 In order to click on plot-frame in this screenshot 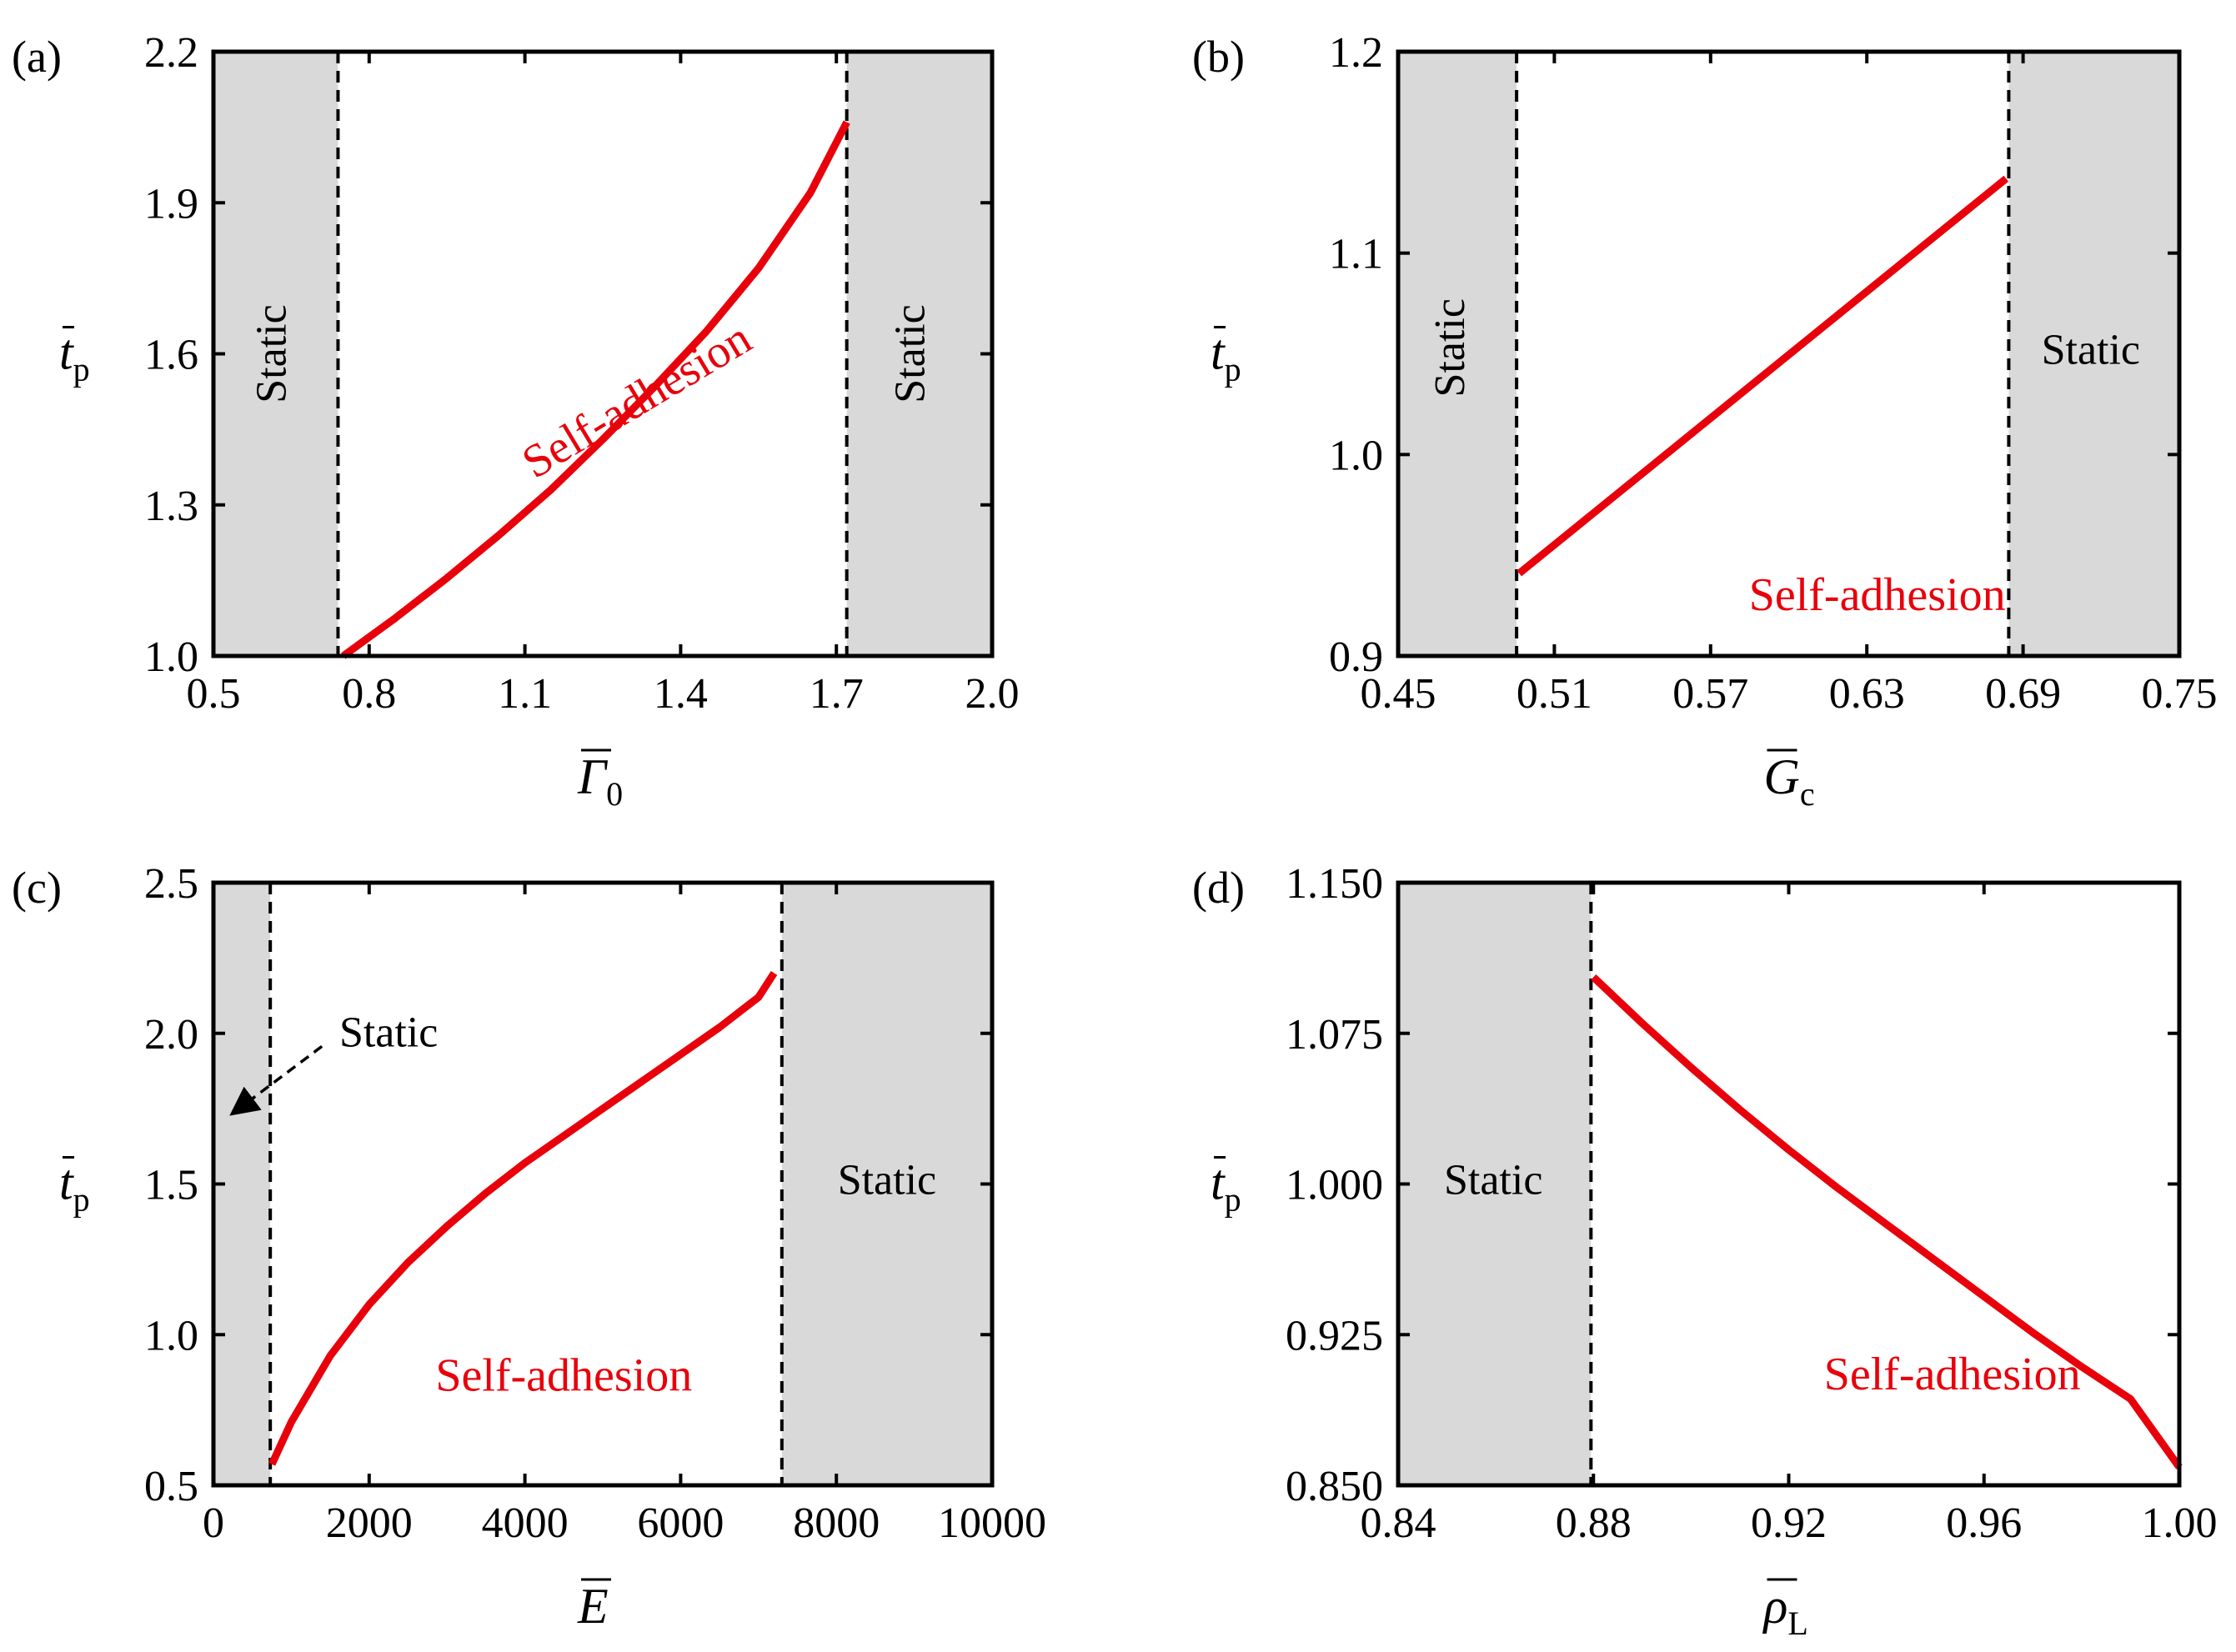, I will do `click(1789, 353)`.